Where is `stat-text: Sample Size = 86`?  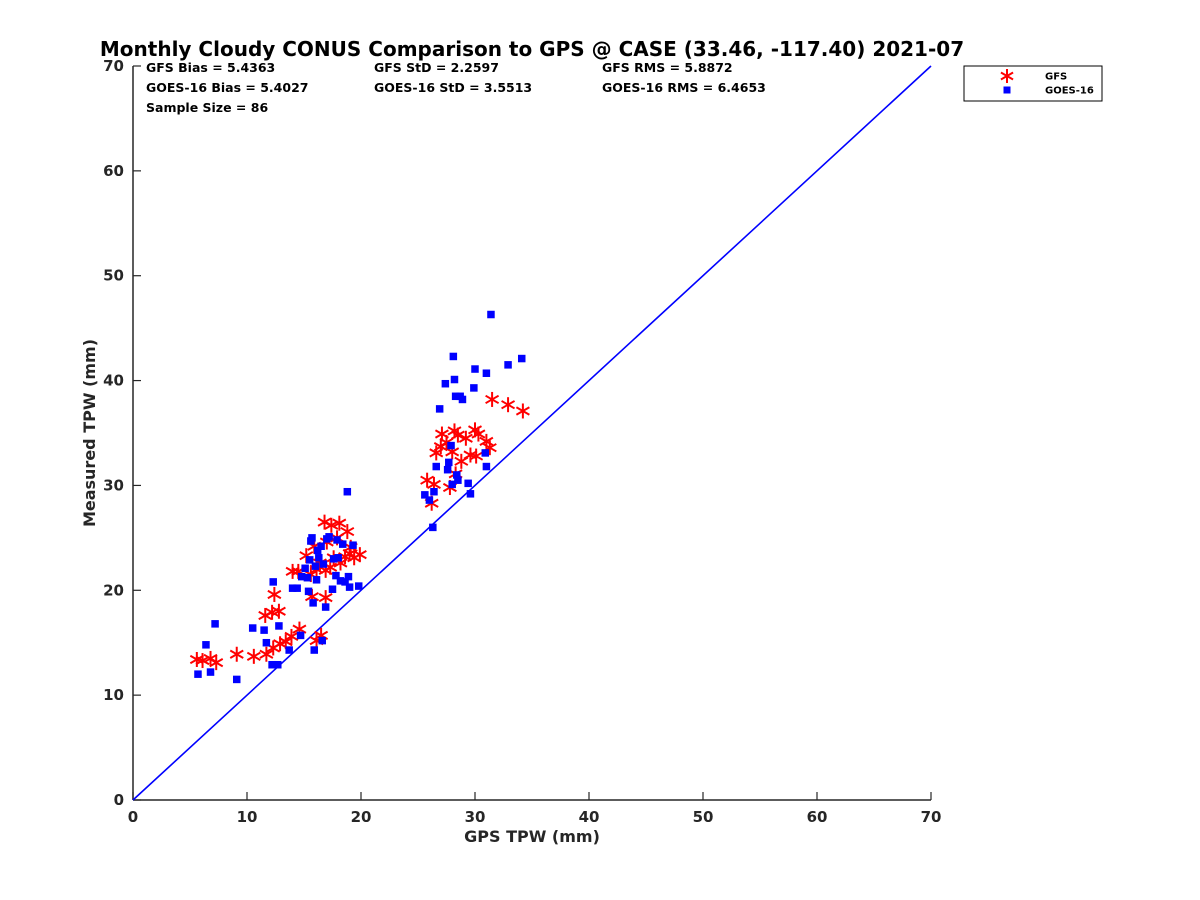 stat-text: Sample Size = 86 is located at coordinates (207, 107).